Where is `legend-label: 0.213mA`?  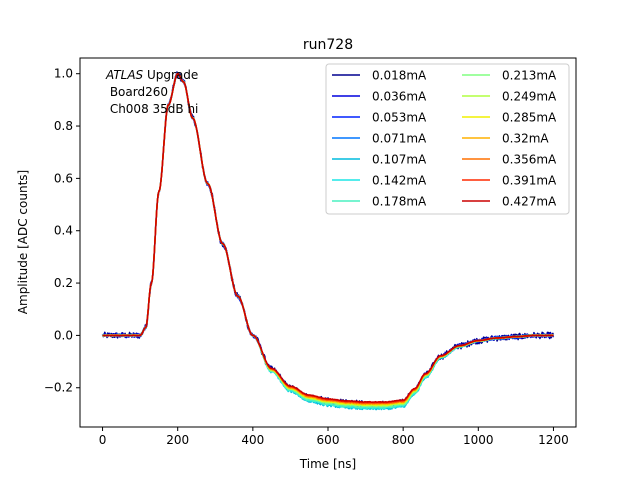
legend-label: 0.213mA is located at coordinates (529, 76).